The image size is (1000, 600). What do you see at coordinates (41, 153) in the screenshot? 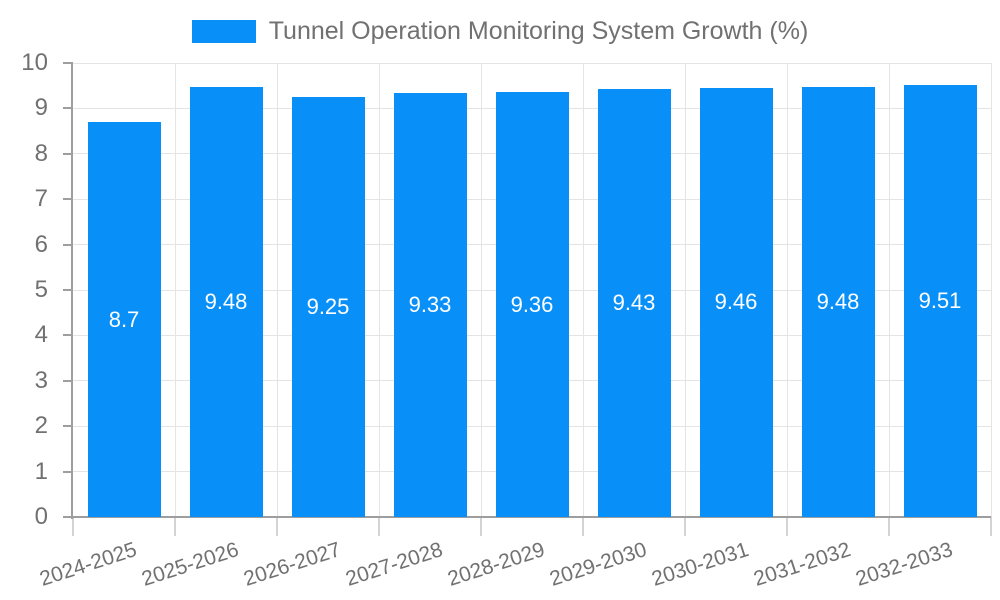
I see `y-tick-label: 8` at bounding box center [41, 153].